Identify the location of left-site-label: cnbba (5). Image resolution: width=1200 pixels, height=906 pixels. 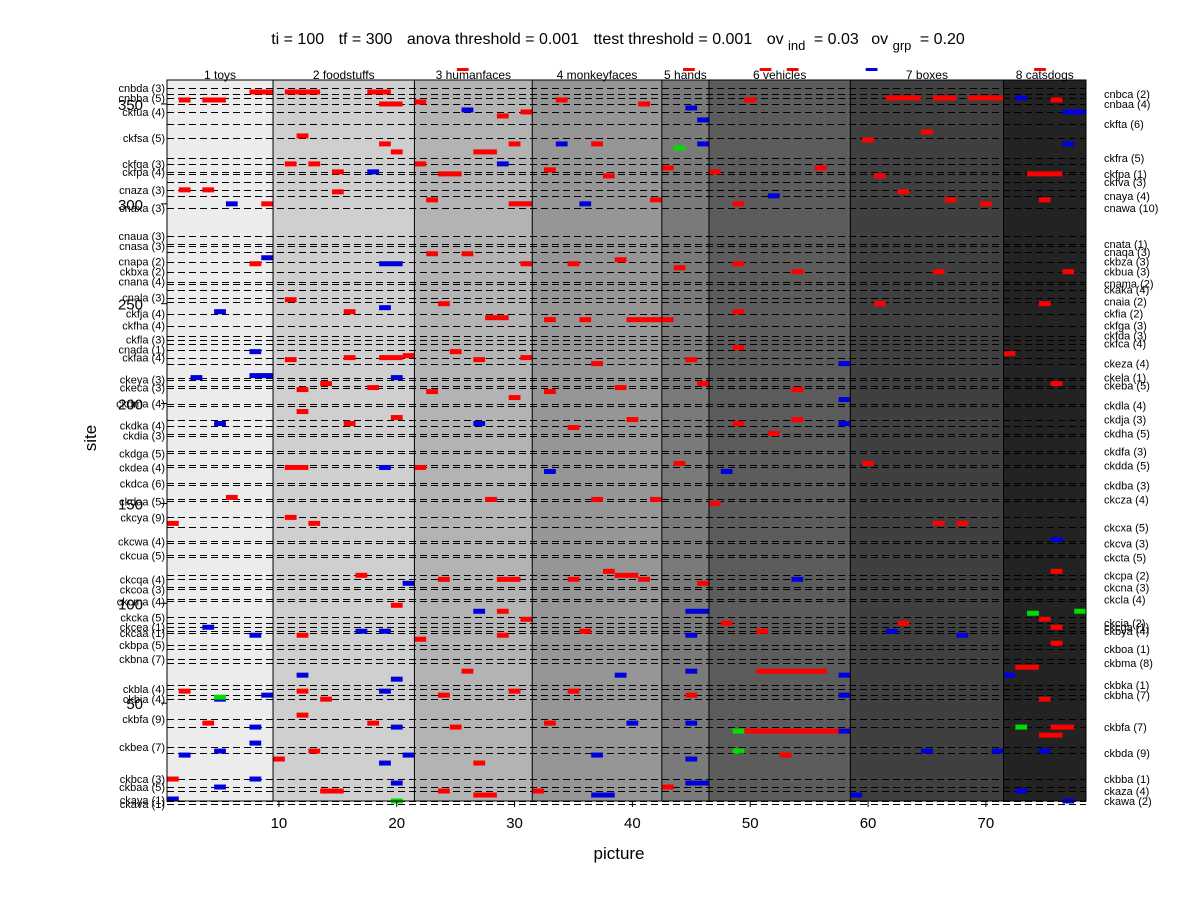
(142, 99).